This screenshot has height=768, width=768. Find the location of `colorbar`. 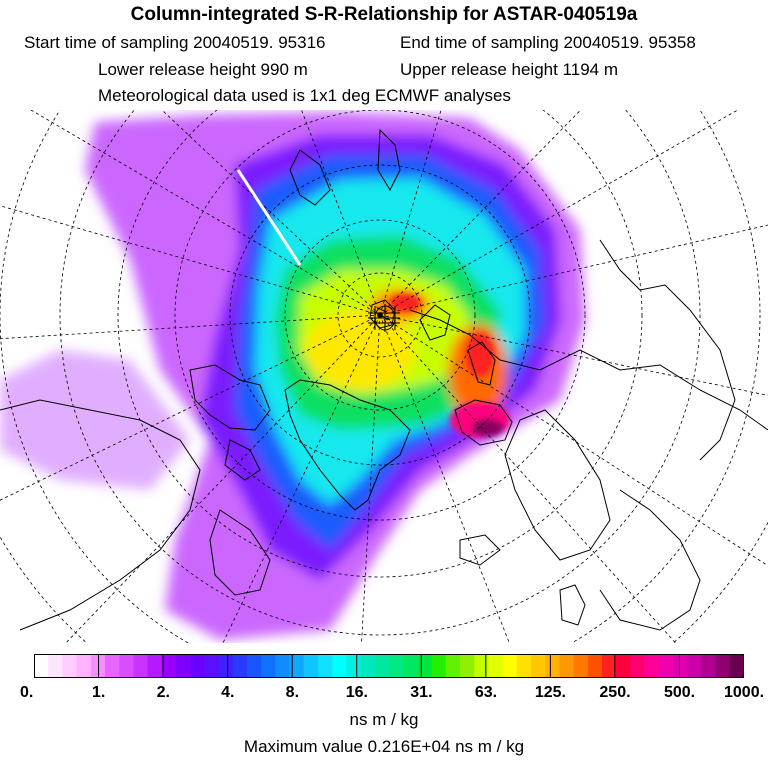

colorbar is located at coordinates (389, 666).